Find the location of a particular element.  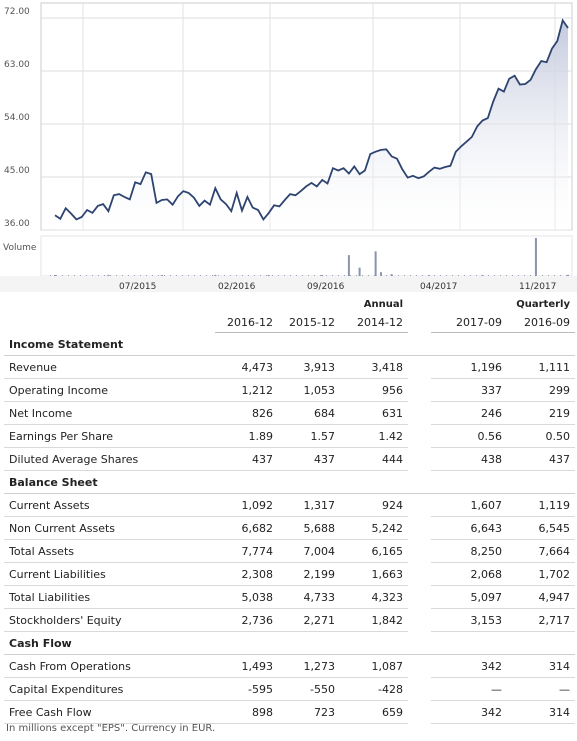

table-cell: 6,643 is located at coordinates (469, 528).